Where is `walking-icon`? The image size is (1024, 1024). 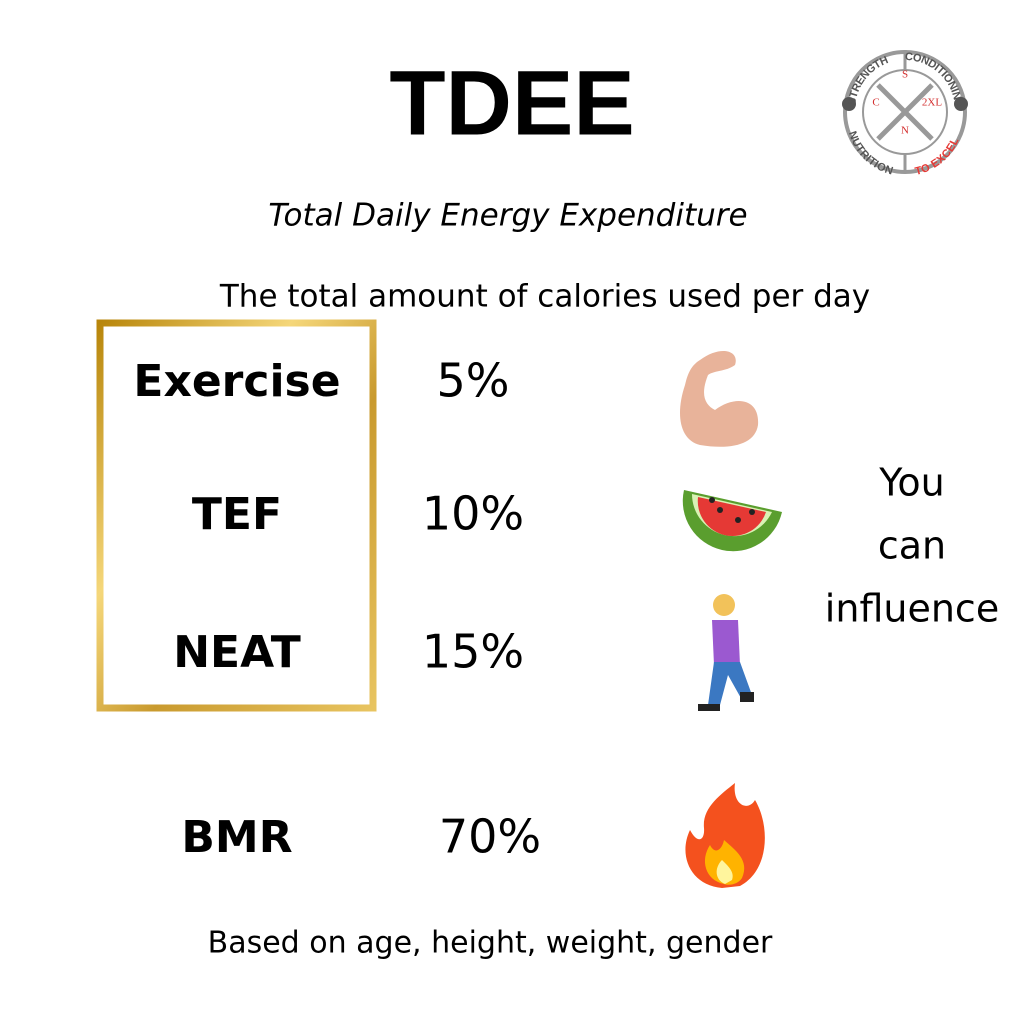 walking-icon is located at coordinates (726, 652).